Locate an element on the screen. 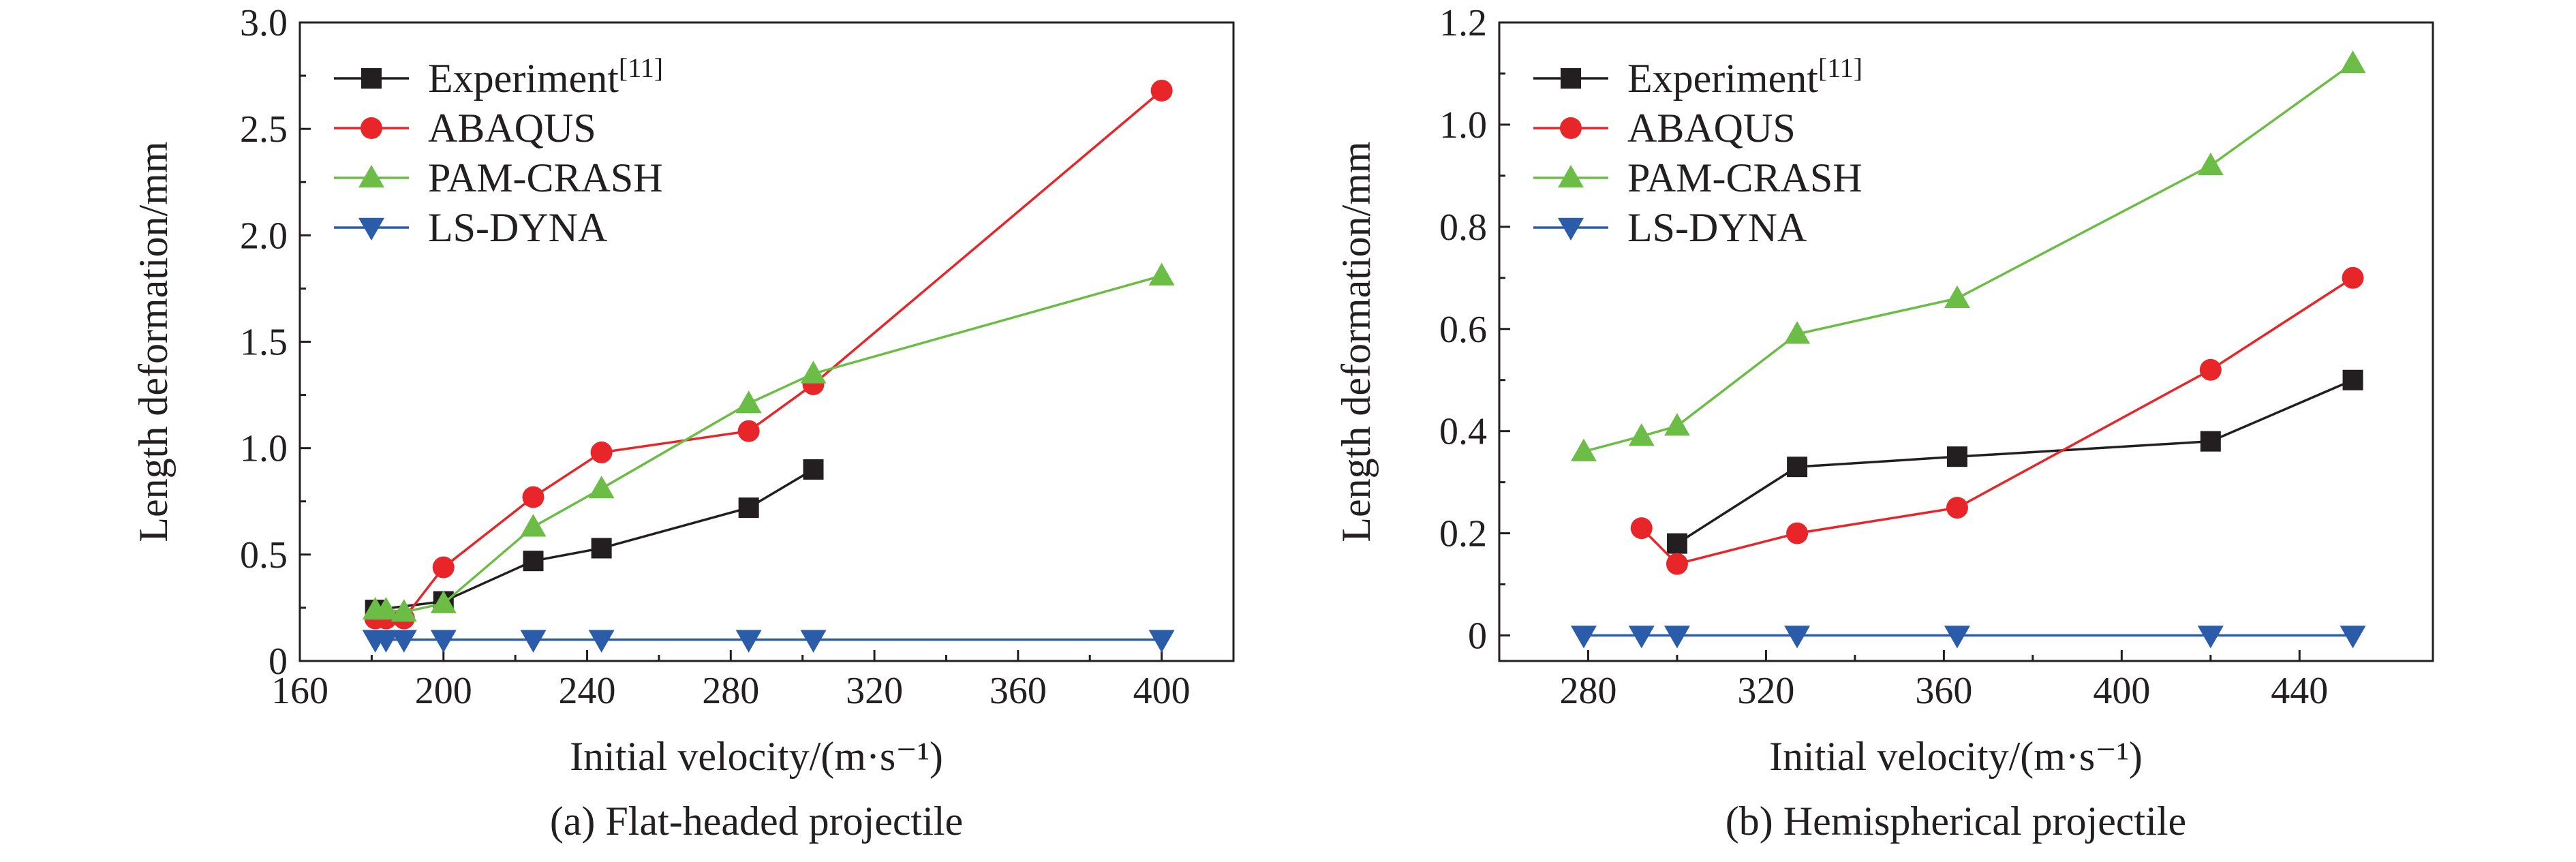 This screenshot has width=2576, height=862. y-tick-label: 2.0 is located at coordinates (264, 236).